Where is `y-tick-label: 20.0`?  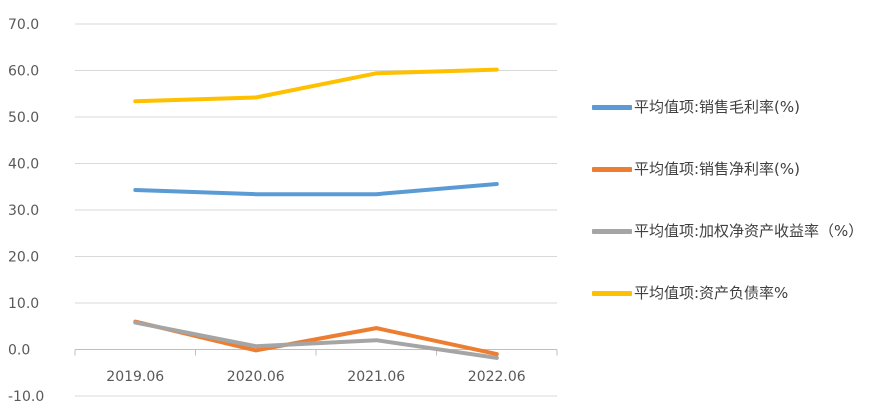 y-tick-label: 20.0 is located at coordinates (23, 258).